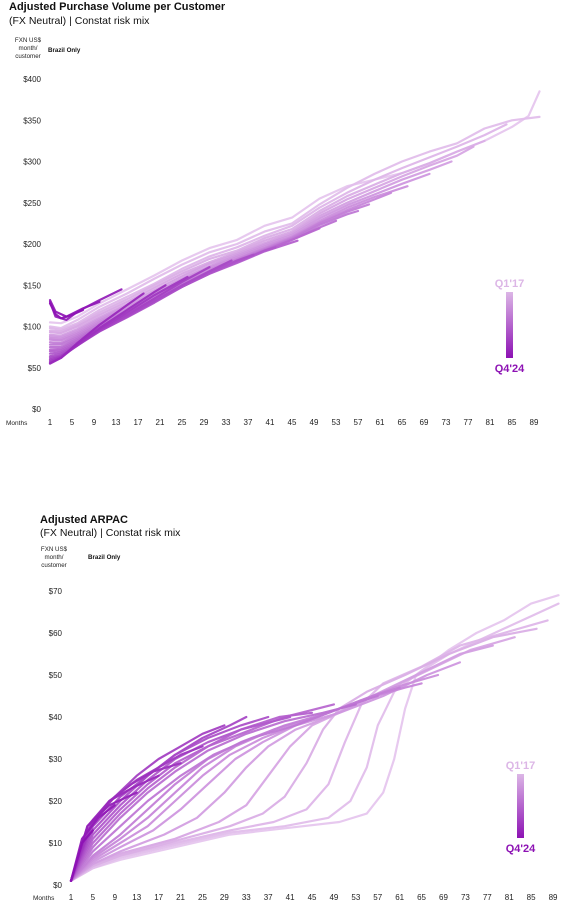  I want to click on y-tick-label: $150, so click(32, 285).